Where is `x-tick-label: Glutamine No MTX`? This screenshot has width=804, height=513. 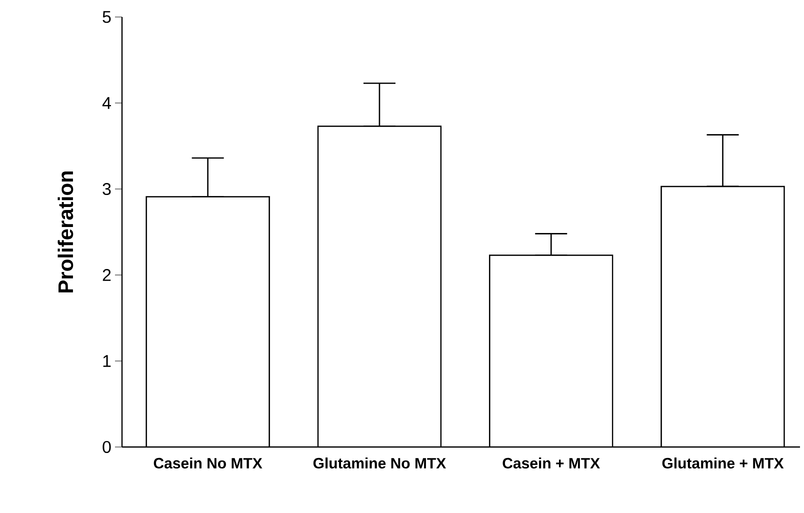
x-tick-label: Glutamine No MTX is located at coordinates (379, 463).